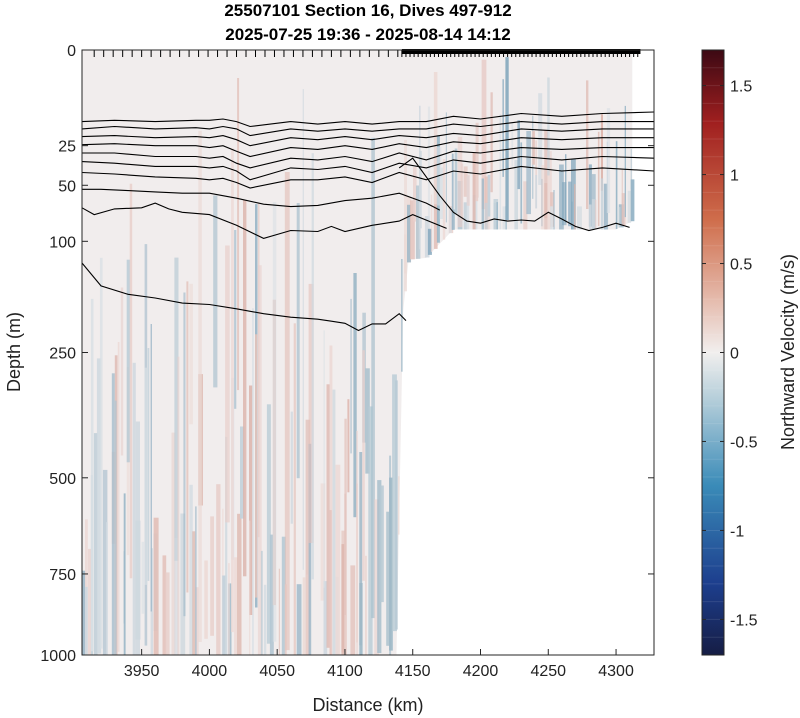 Image resolution: width=800 pixels, height=718 pixels. What do you see at coordinates (730, 354) in the screenshot?
I see `colorbar-ticks: -1.5 -1 -0.5 0 0.5 1 1.5` at bounding box center [730, 354].